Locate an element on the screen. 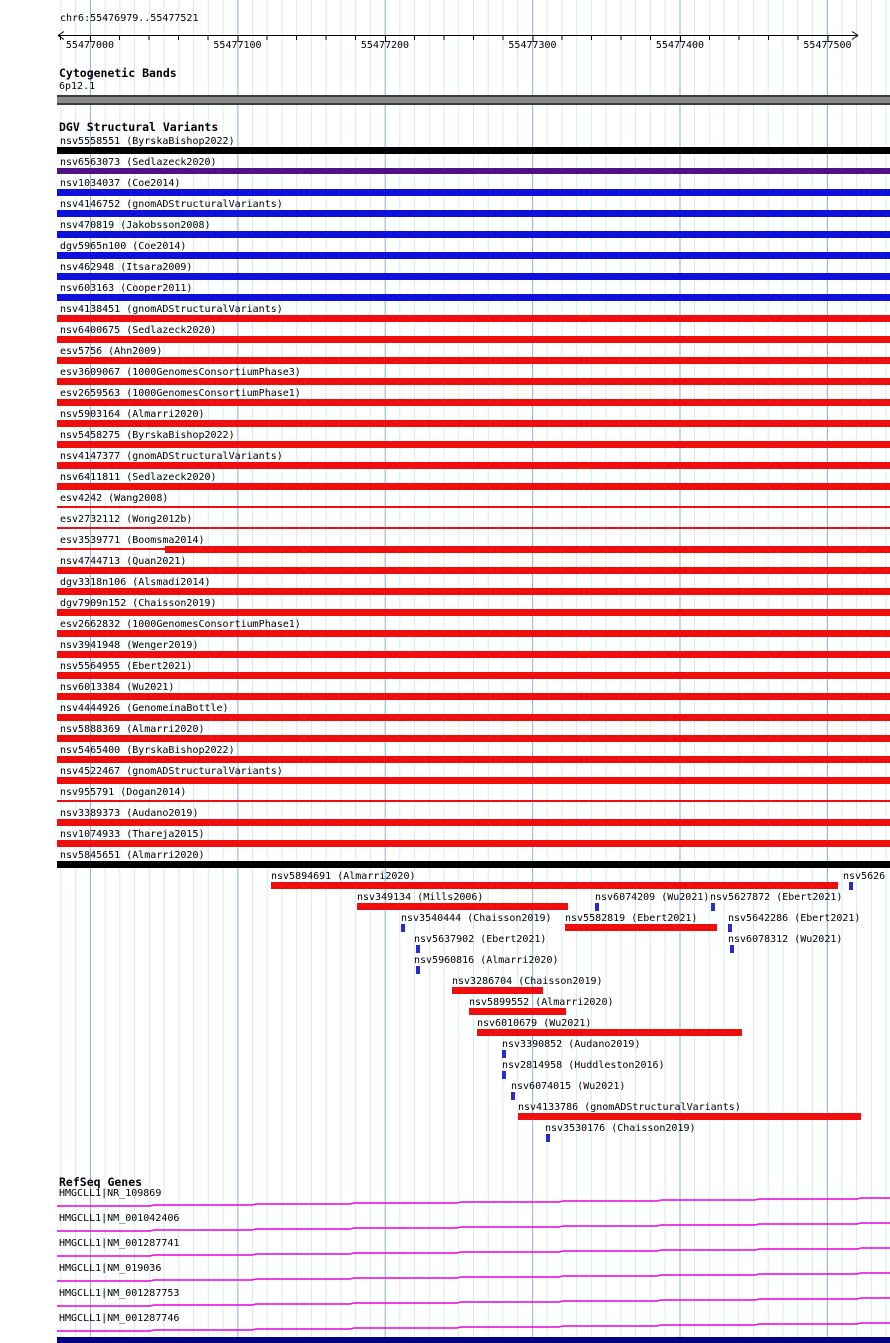 This screenshot has height=1343, width=890. variant-label: nsv5845651 (Almarri2020) is located at coordinates (132, 855).